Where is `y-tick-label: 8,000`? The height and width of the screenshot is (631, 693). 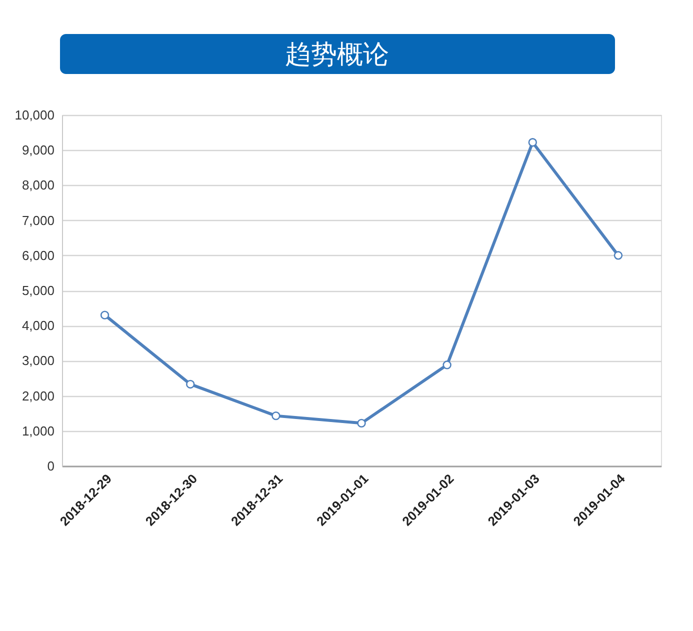
y-tick-label: 8,000 is located at coordinates (38, 185).